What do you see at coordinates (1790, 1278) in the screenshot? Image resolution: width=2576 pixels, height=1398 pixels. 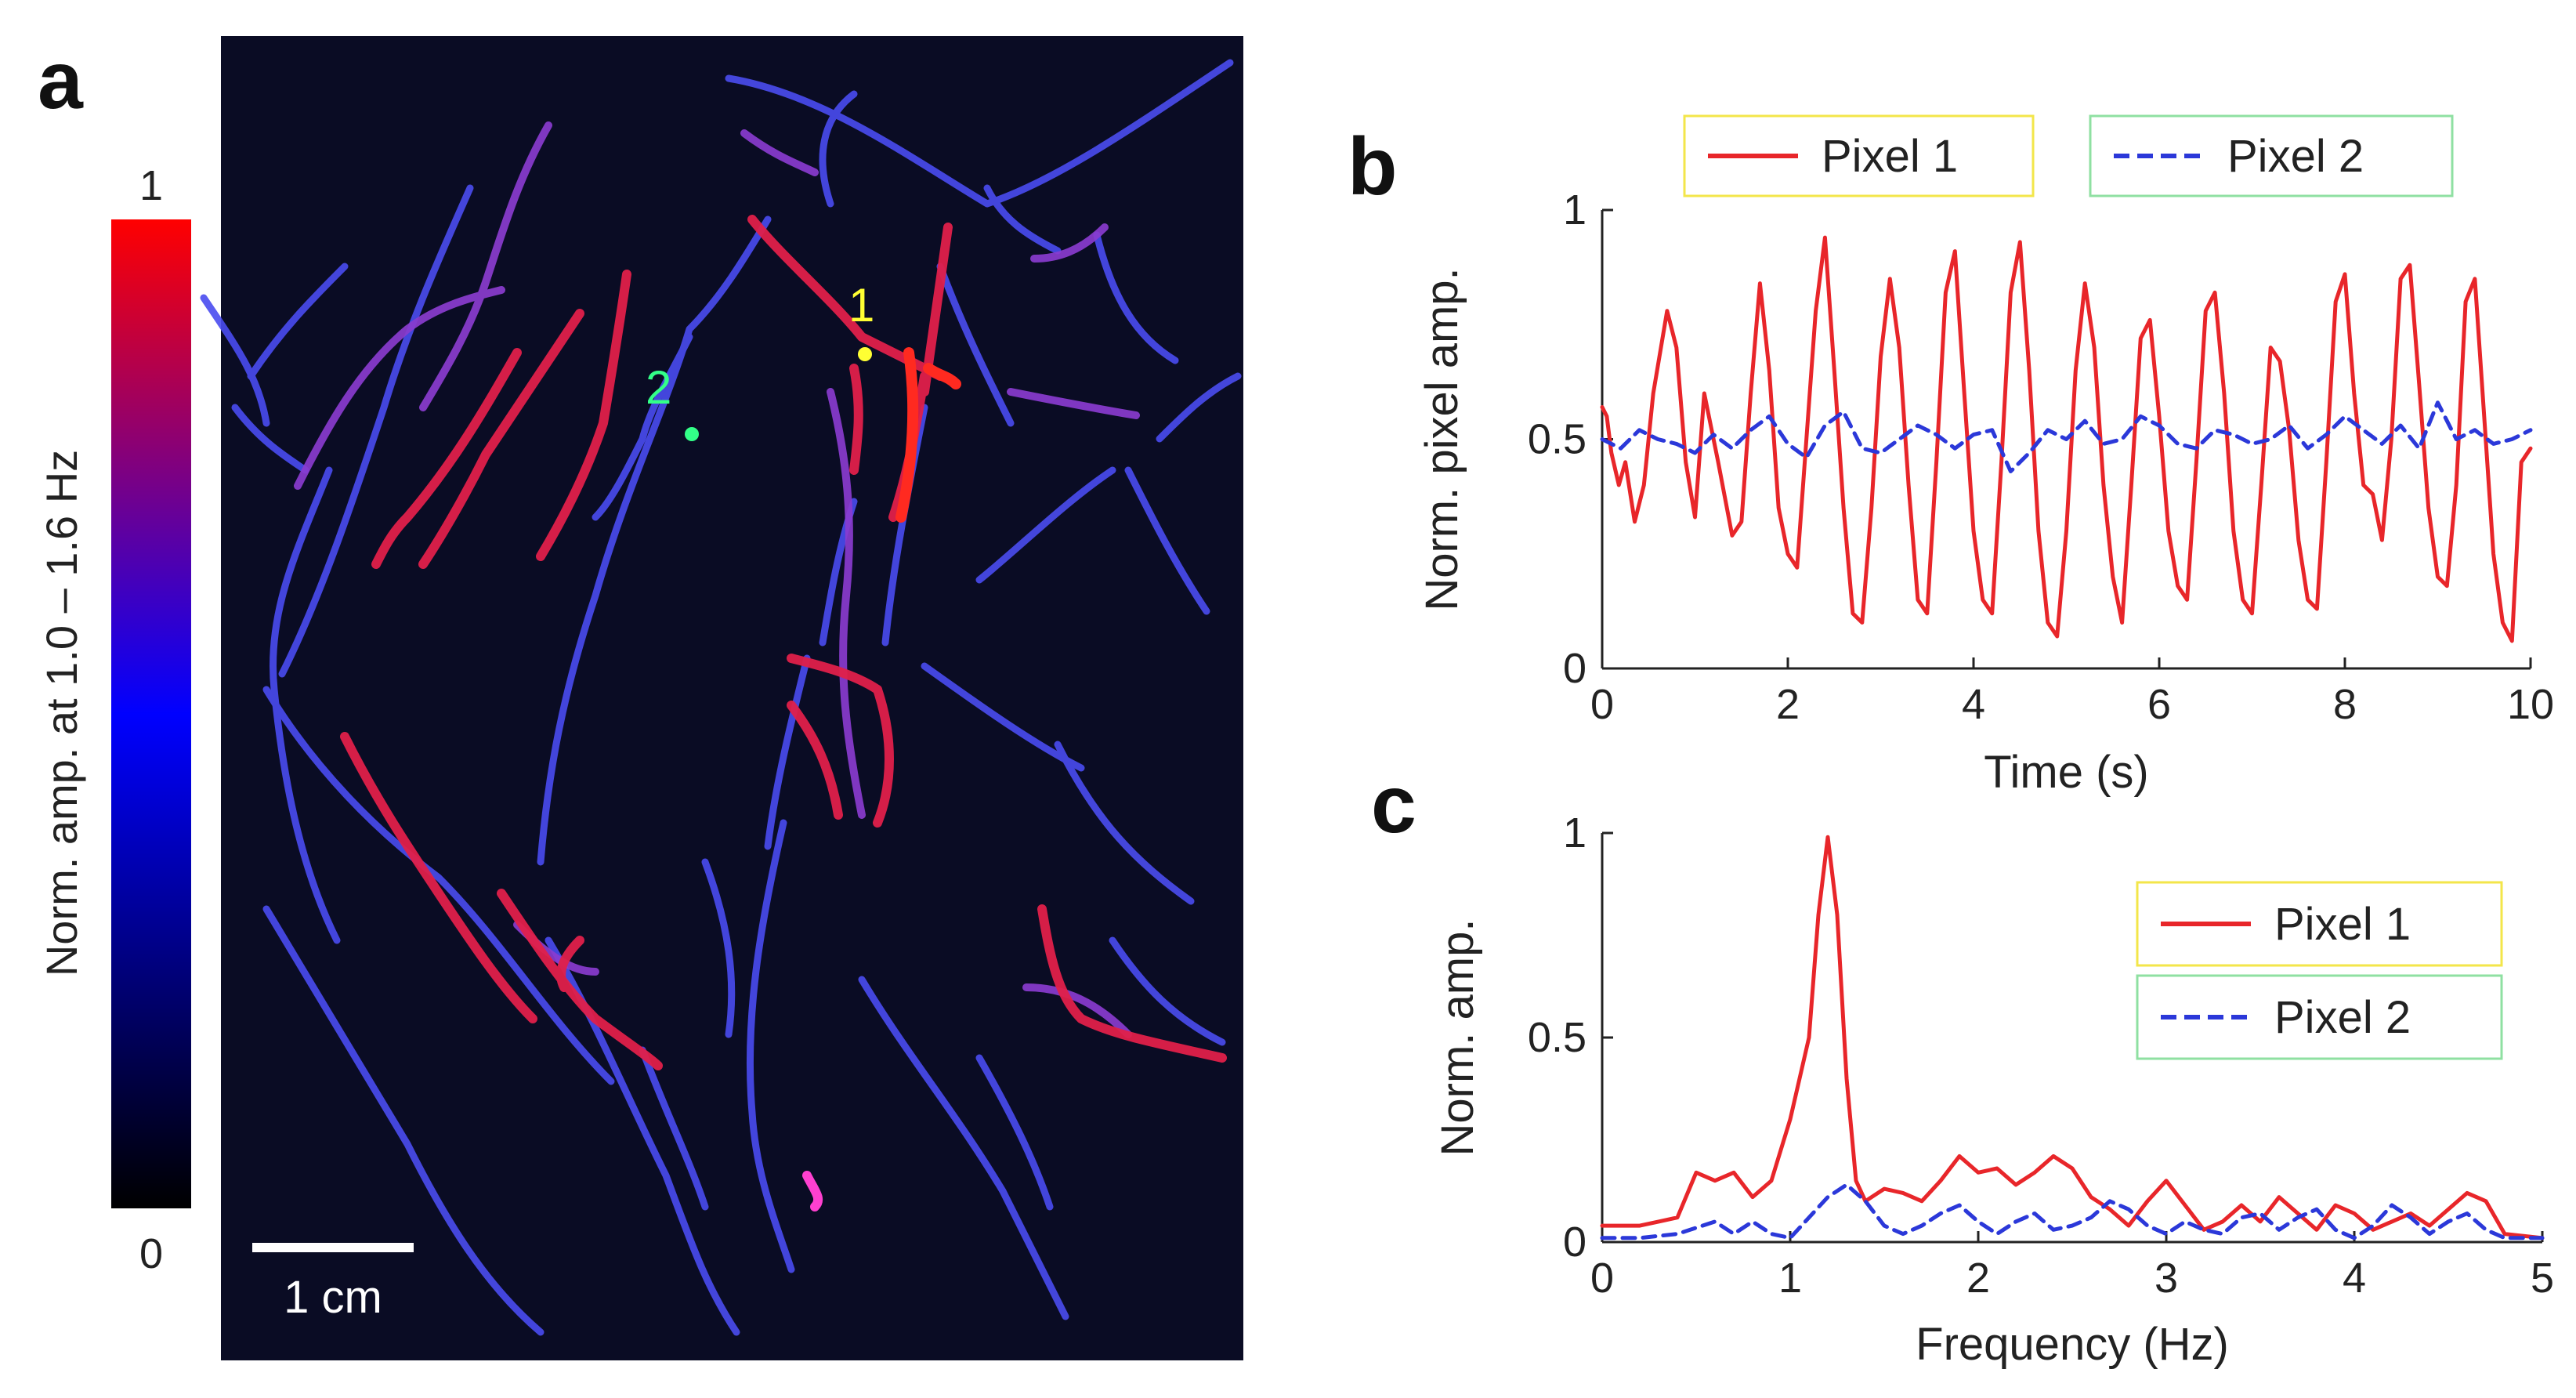 I see `x-tick-label: 1` at bounding box center [1790, 1278].